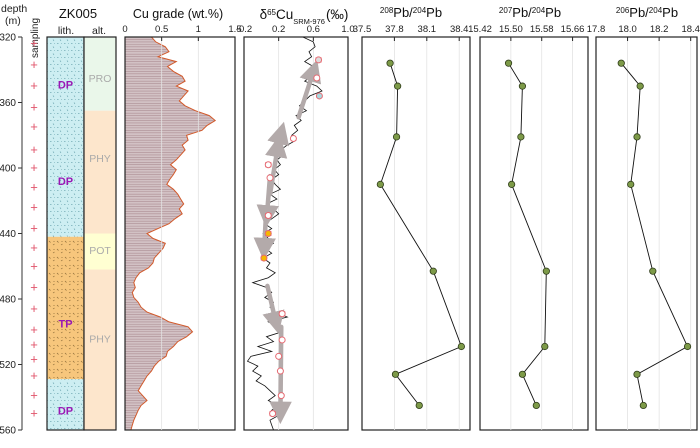 The image size is (700, 448). Describe the element at coordinates (65, 182) in the screenshot. I see `lithology-unit-label: DP` at that location.